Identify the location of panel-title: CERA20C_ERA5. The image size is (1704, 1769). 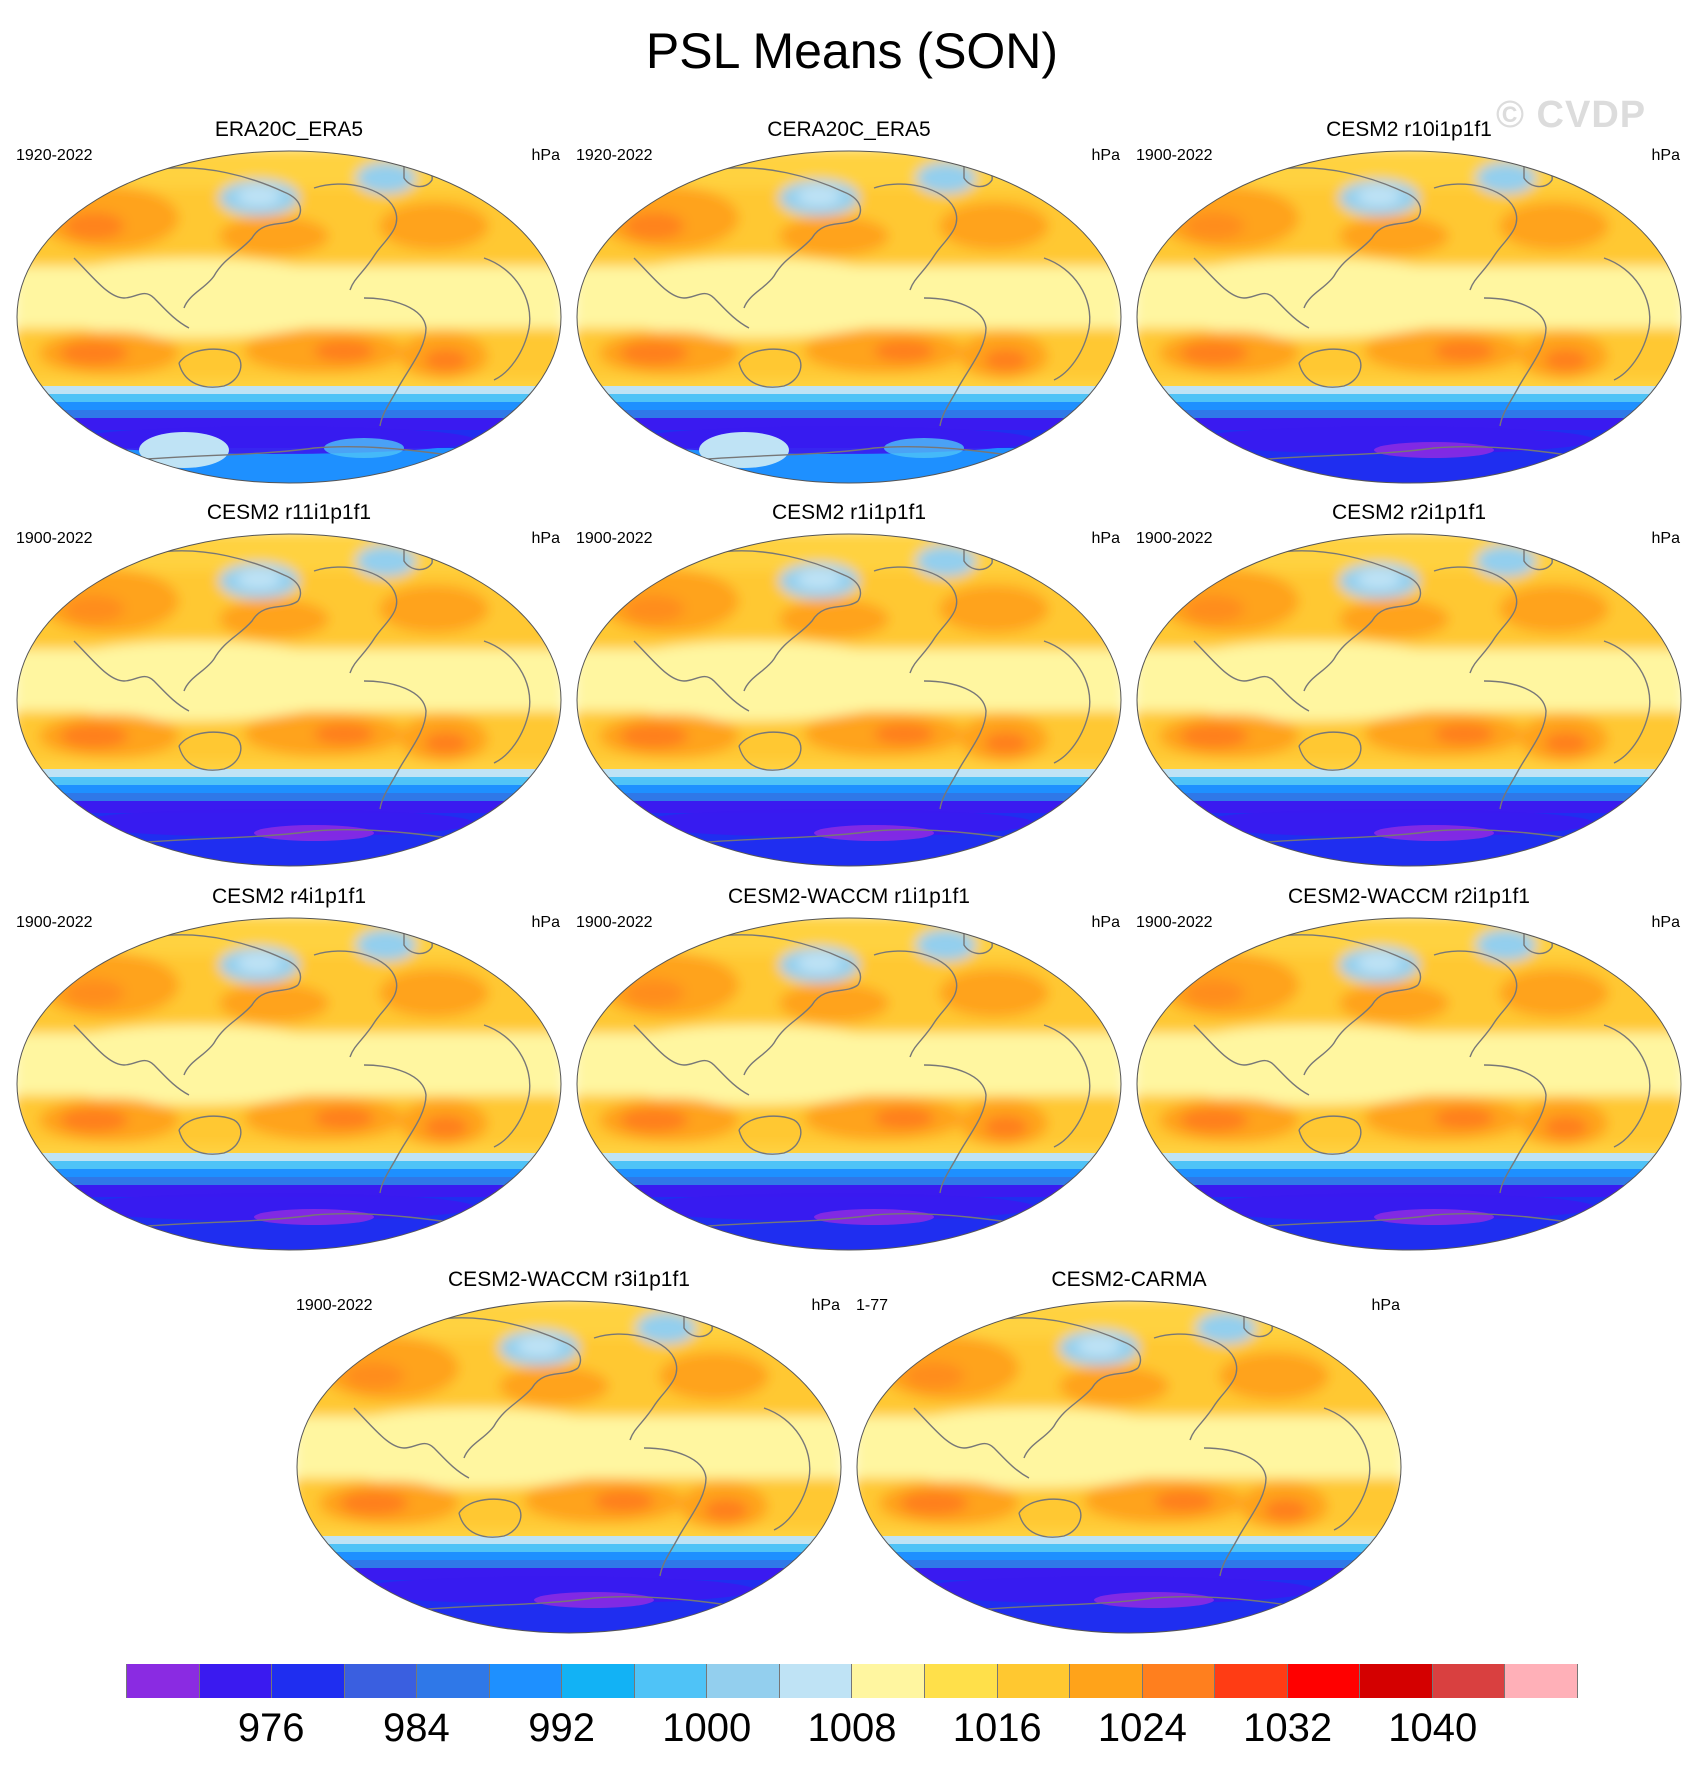
(849, 129).